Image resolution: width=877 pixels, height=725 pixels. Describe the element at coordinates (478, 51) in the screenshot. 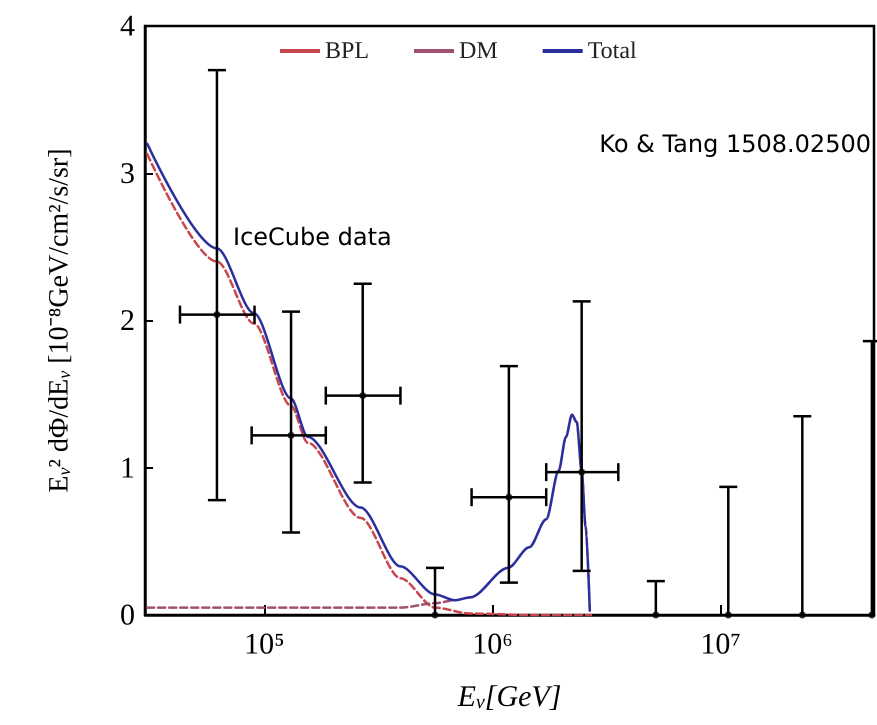

I see `legend-label: DM` at that location.